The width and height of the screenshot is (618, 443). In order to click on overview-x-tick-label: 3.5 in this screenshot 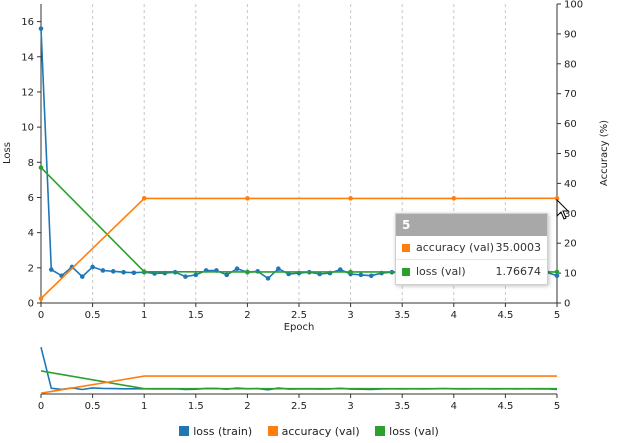, I will do `click(402, 406)`.